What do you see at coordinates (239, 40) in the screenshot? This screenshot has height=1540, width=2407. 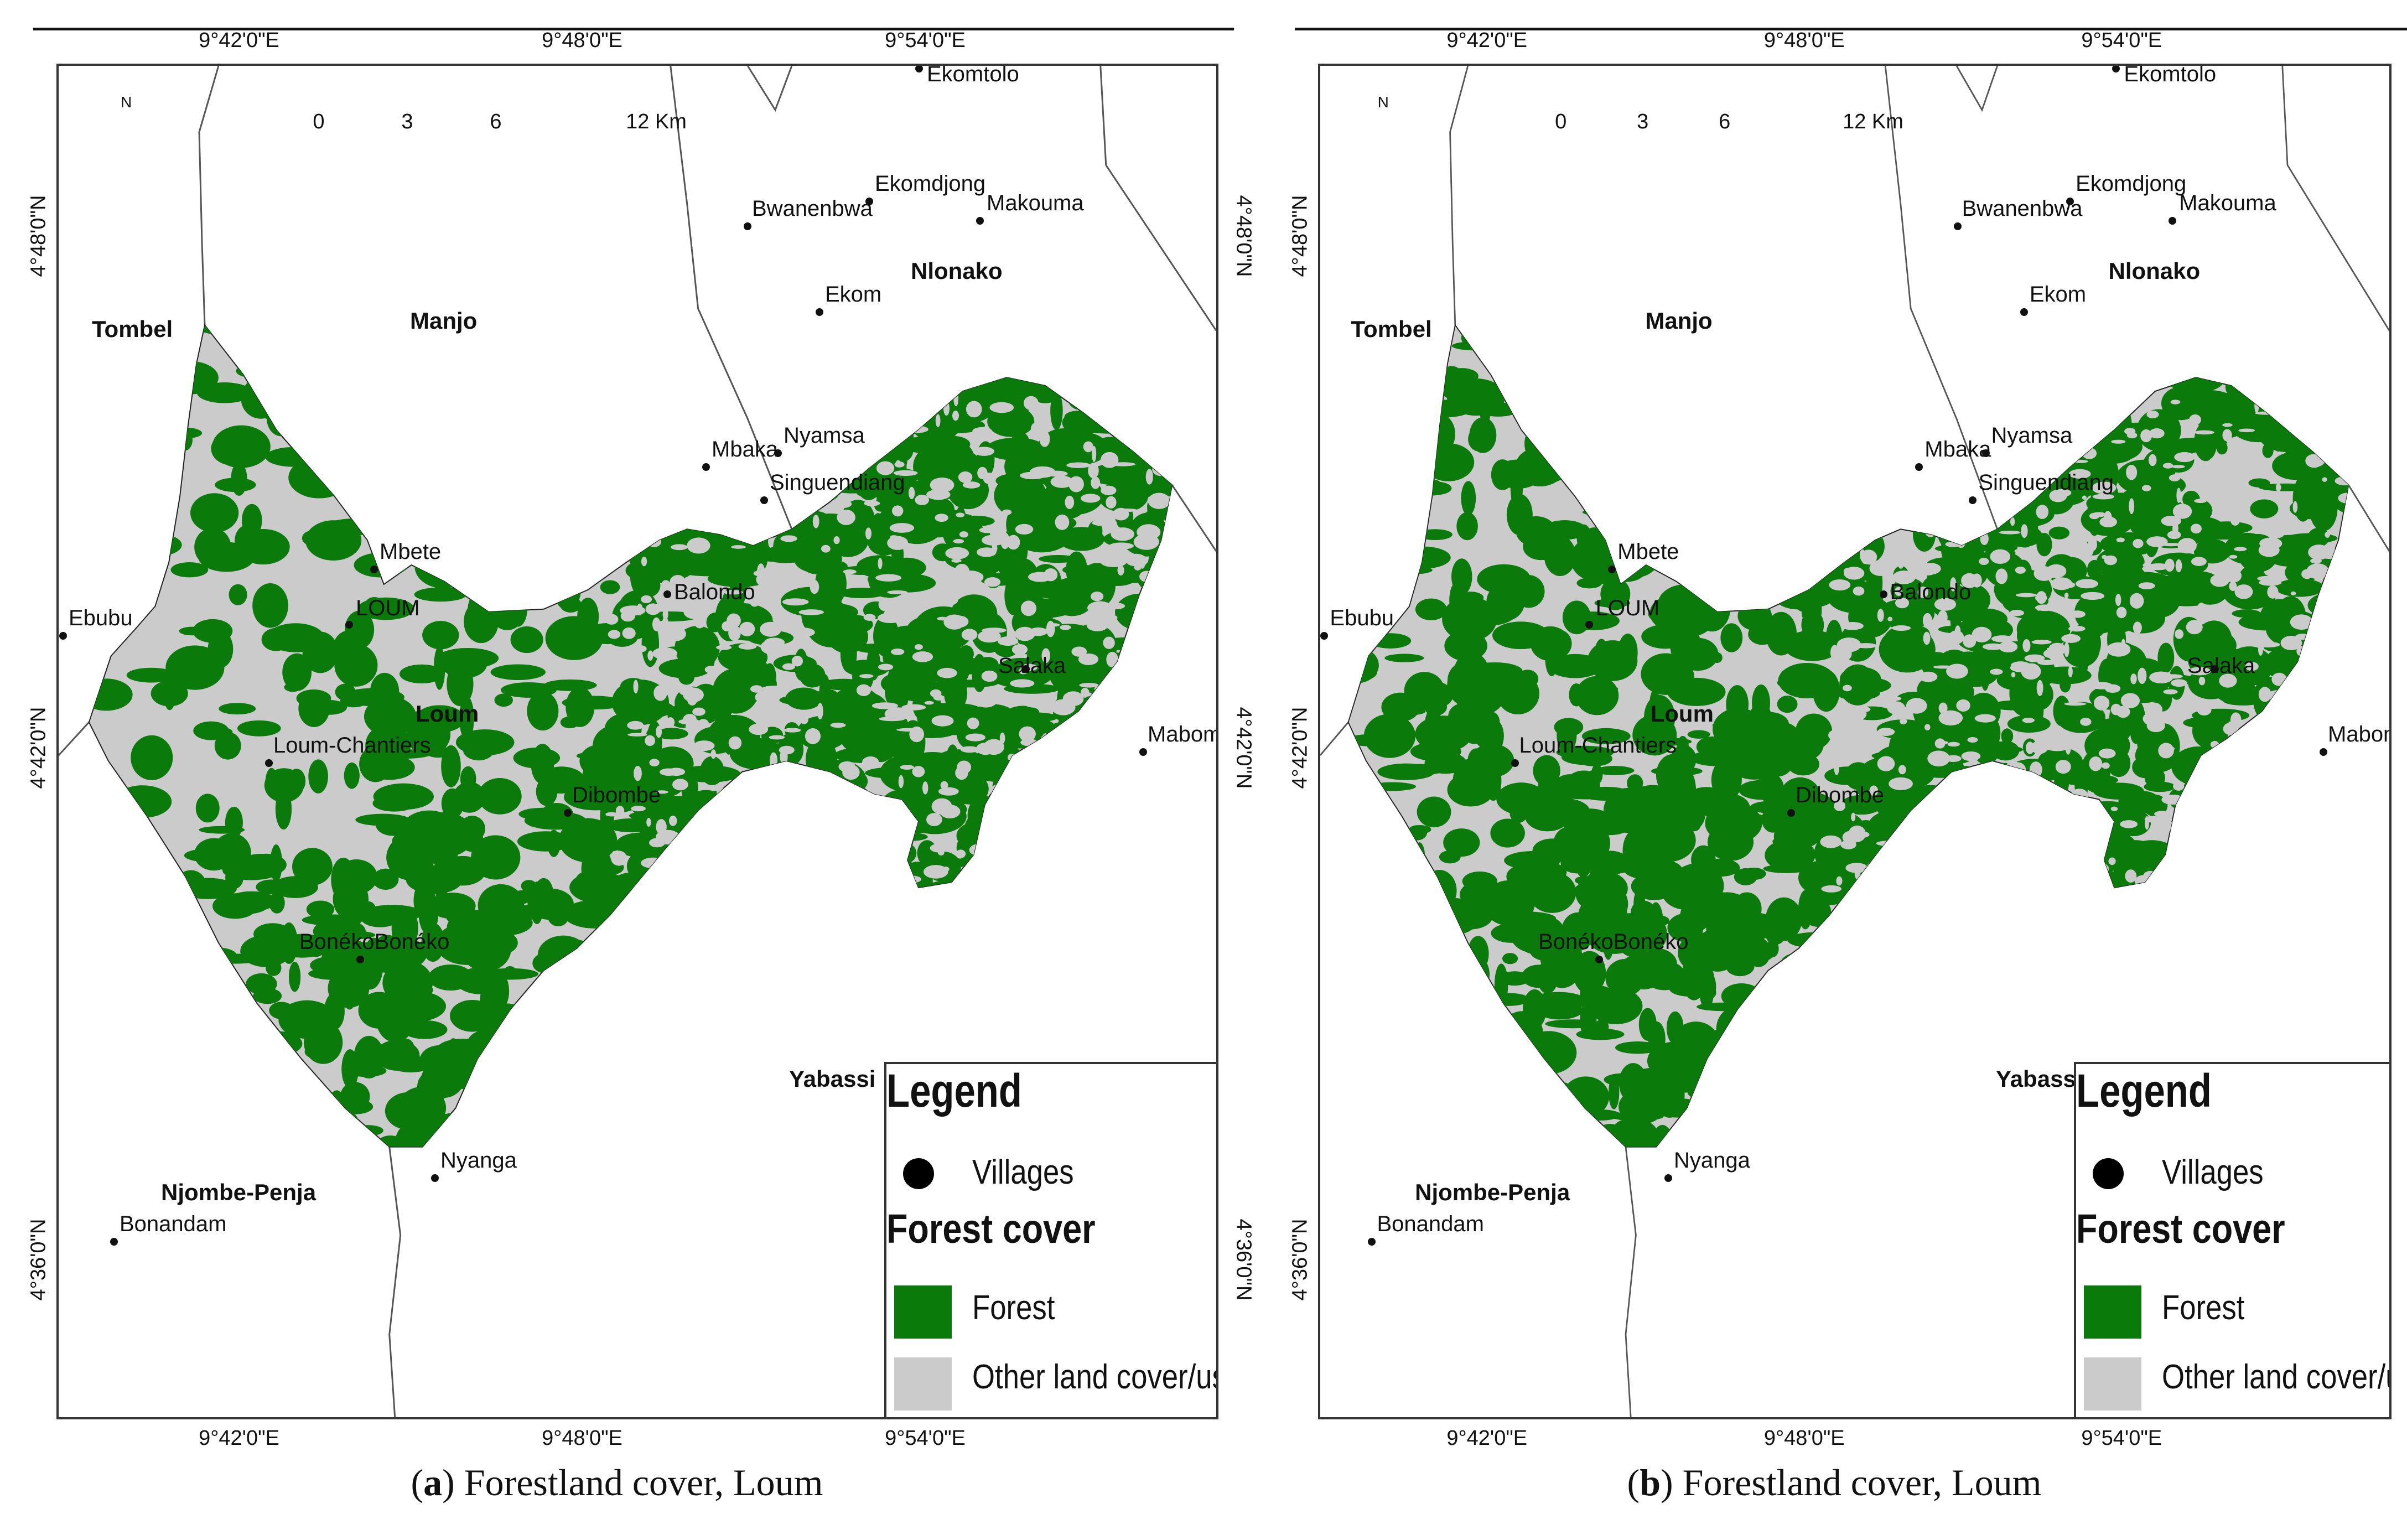 I see `longitude-label: 9°42'0"E` at bounding box center [239, 40].